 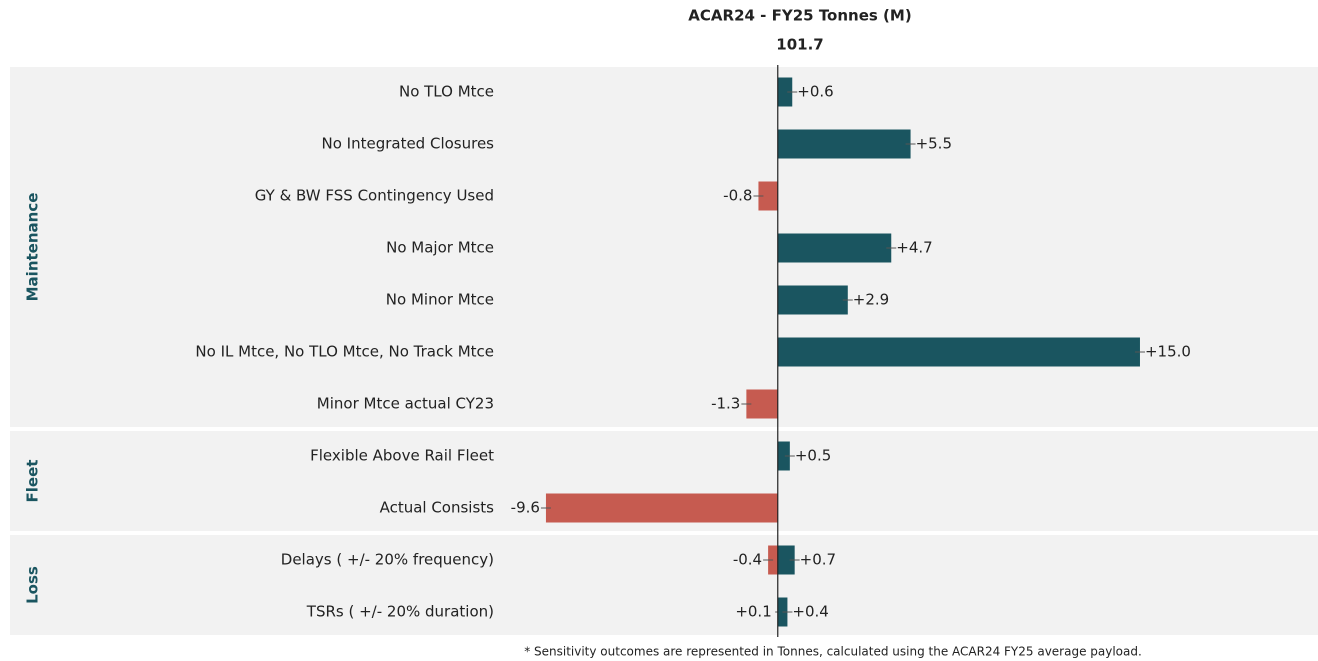 I want to click on value-label: +0.7, so click(x=818, y=560).